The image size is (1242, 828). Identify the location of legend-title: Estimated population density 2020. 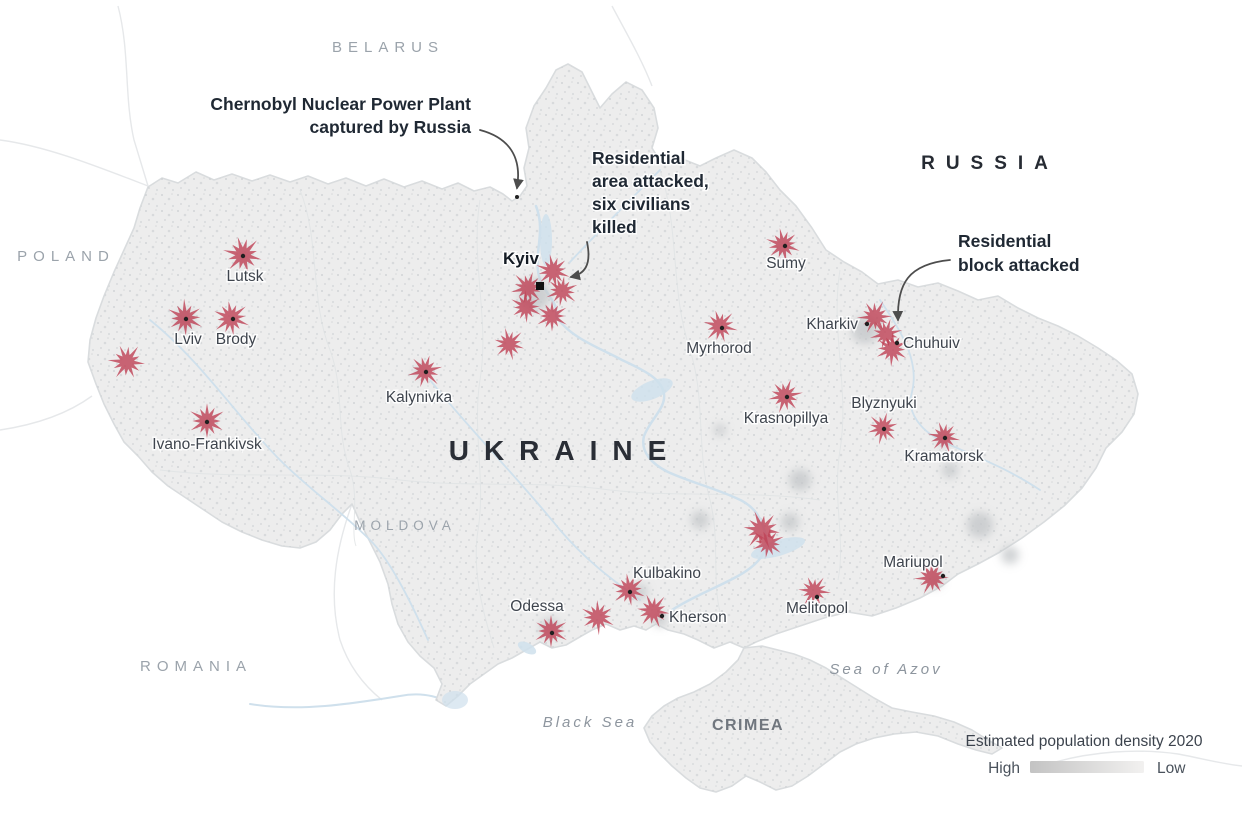
(1084, 741).